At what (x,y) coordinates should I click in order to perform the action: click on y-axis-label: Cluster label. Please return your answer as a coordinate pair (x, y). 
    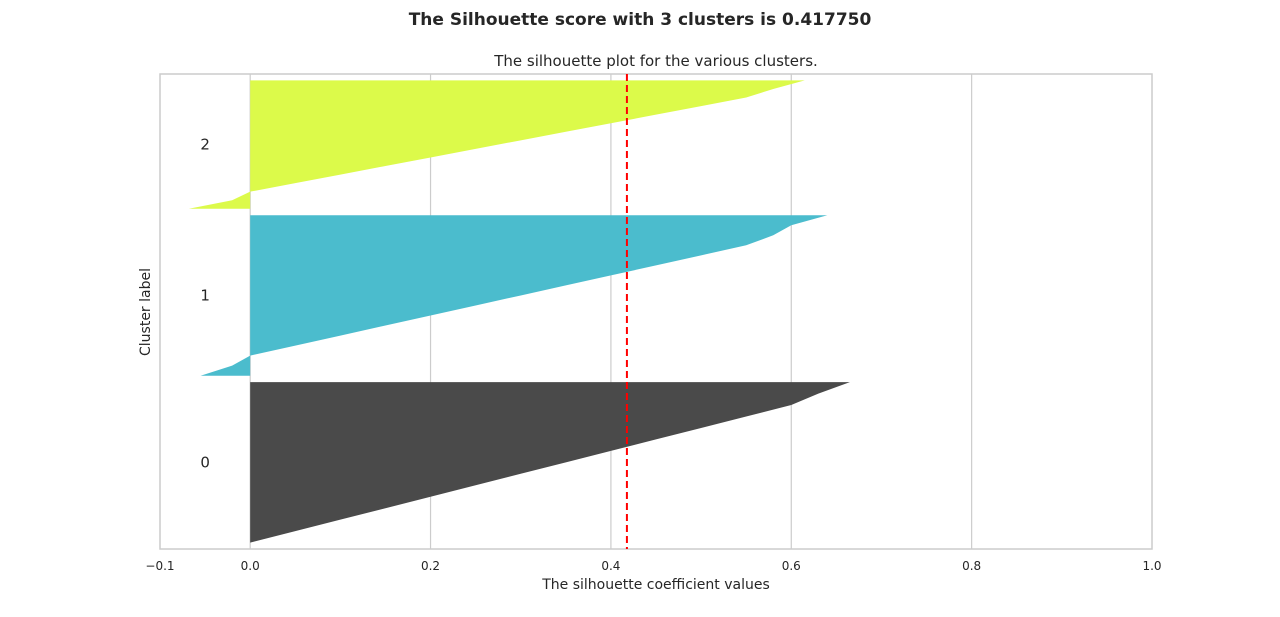
    Looking at the image, I should click on (146, 312).